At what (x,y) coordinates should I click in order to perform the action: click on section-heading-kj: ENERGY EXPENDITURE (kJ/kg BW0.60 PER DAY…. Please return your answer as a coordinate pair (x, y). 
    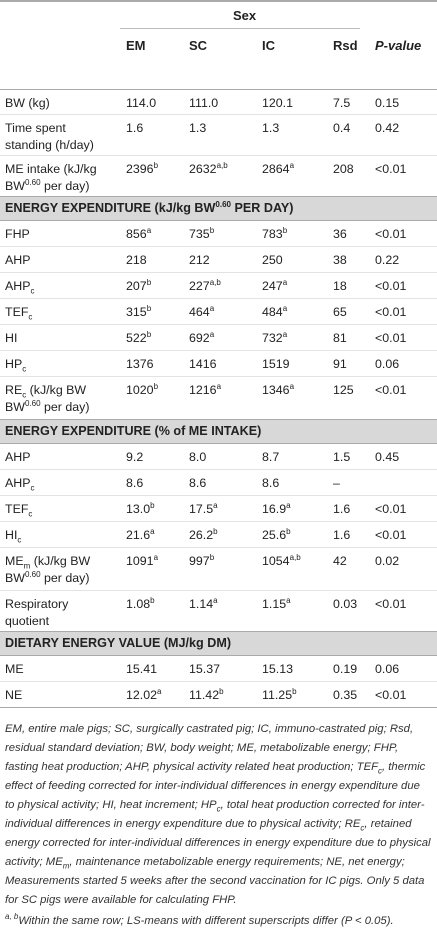
    Looking at the image, I should click on (218, 208).